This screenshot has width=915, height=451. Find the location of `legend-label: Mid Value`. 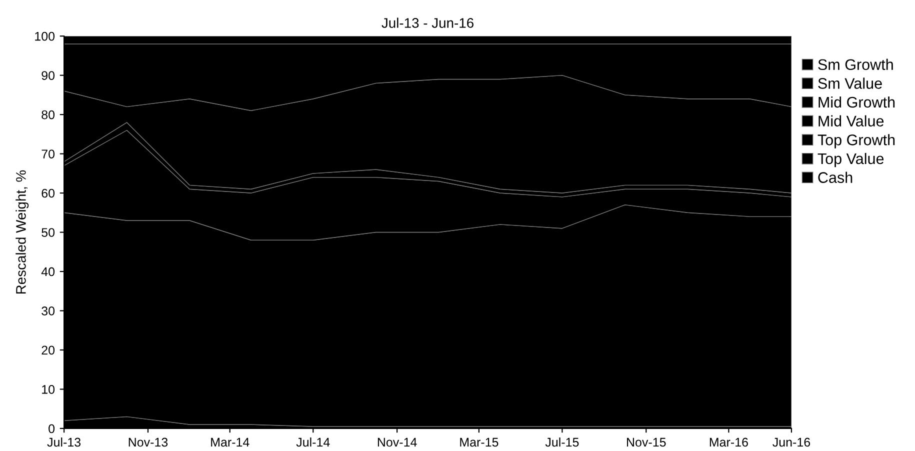

legend-label: Mid Value is located at coordinates (851, 121).